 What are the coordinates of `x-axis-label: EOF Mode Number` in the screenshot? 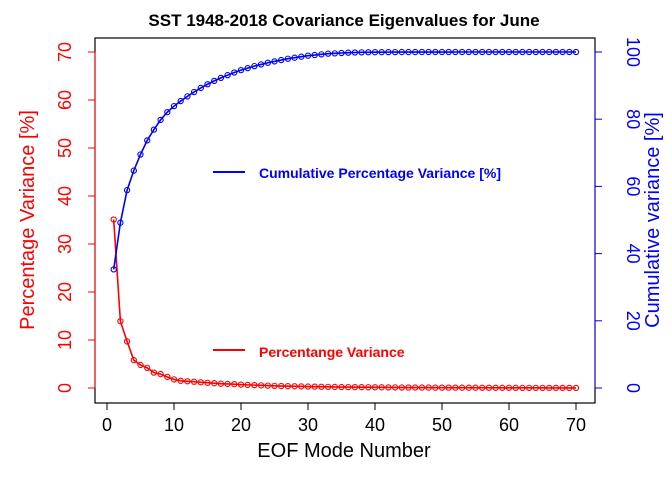 It's located at (344, 451).